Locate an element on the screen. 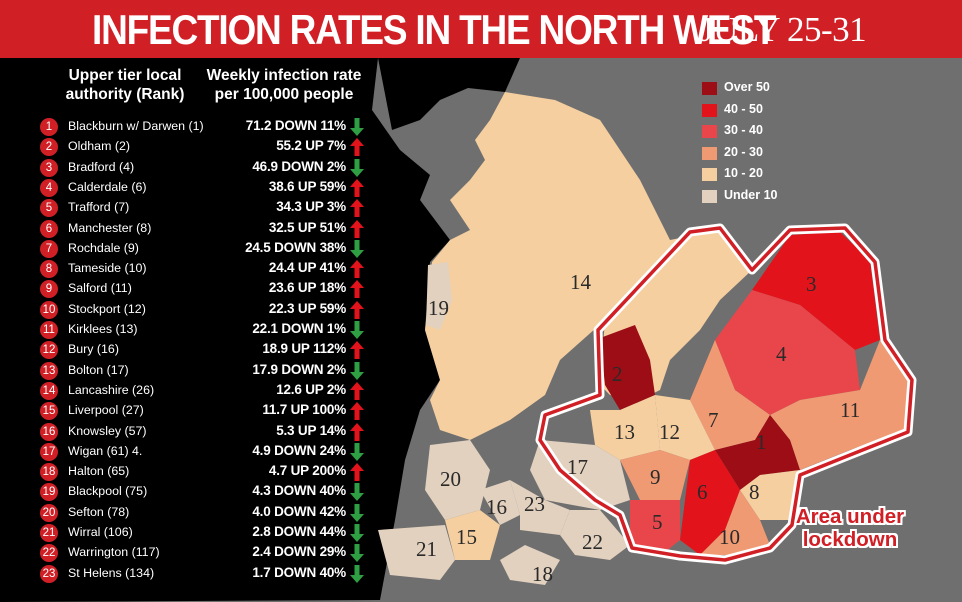  infection-rate: 34.3 UP 3% is located at coordinates (311, 207).